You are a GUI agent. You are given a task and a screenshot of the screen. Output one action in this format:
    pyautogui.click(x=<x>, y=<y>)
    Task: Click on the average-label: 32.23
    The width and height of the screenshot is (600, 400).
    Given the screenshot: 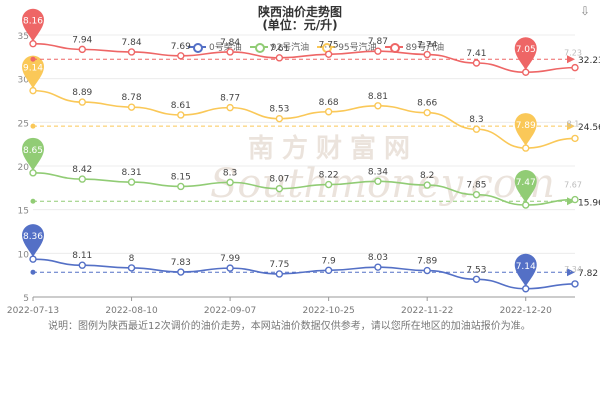 What is the action you would take?
    pyautogui.click(x=589, y=61)
    